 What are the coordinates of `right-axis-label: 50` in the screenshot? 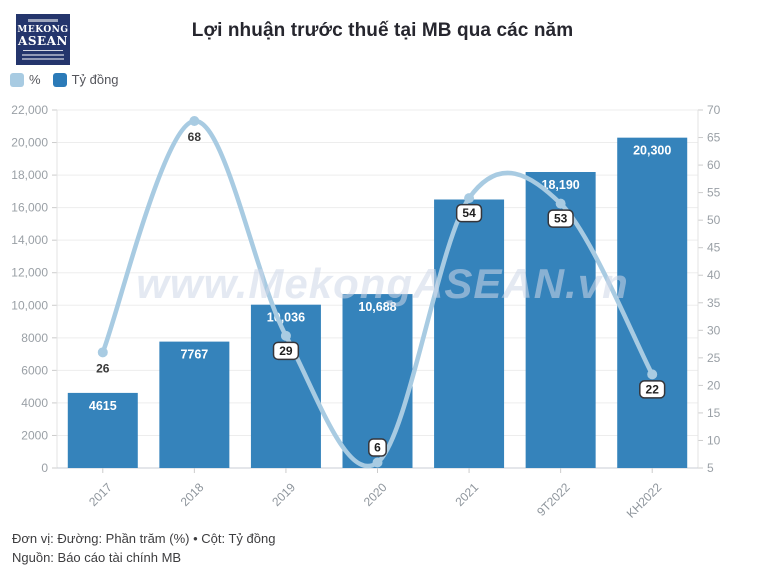 It's located at (714, 220).